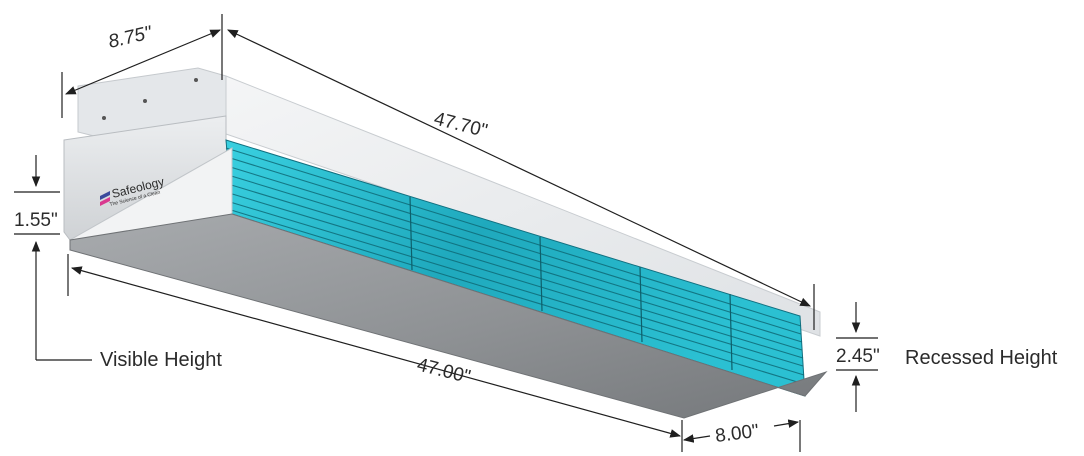 The width and height of the screenshot is (1084, 456). Describe the element at coordinates (161, 360) in the screenshot. I see `visible-height-label: Visible Height` at that location.